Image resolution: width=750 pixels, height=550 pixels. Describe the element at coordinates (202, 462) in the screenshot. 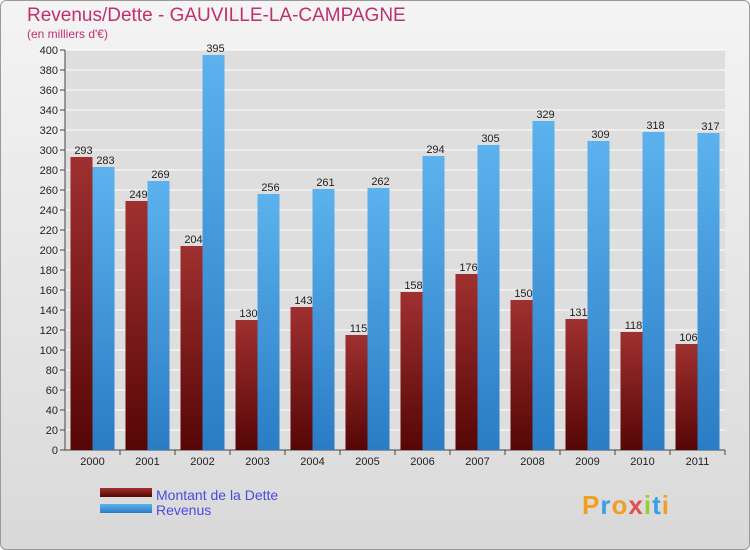

I see `x-tick-label: 2002` at that location.